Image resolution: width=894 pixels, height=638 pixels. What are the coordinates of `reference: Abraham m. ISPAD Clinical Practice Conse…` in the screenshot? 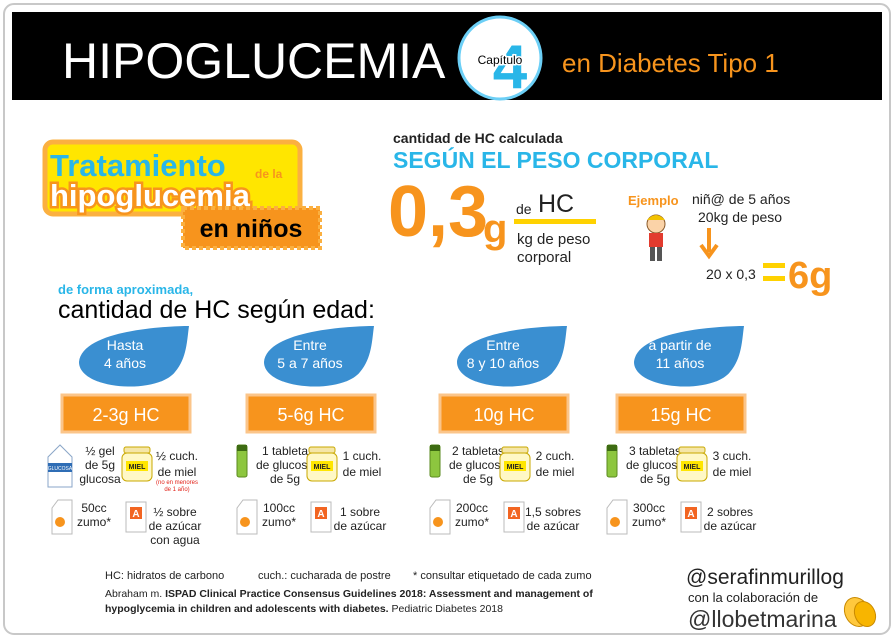 It's located at (349, 594).